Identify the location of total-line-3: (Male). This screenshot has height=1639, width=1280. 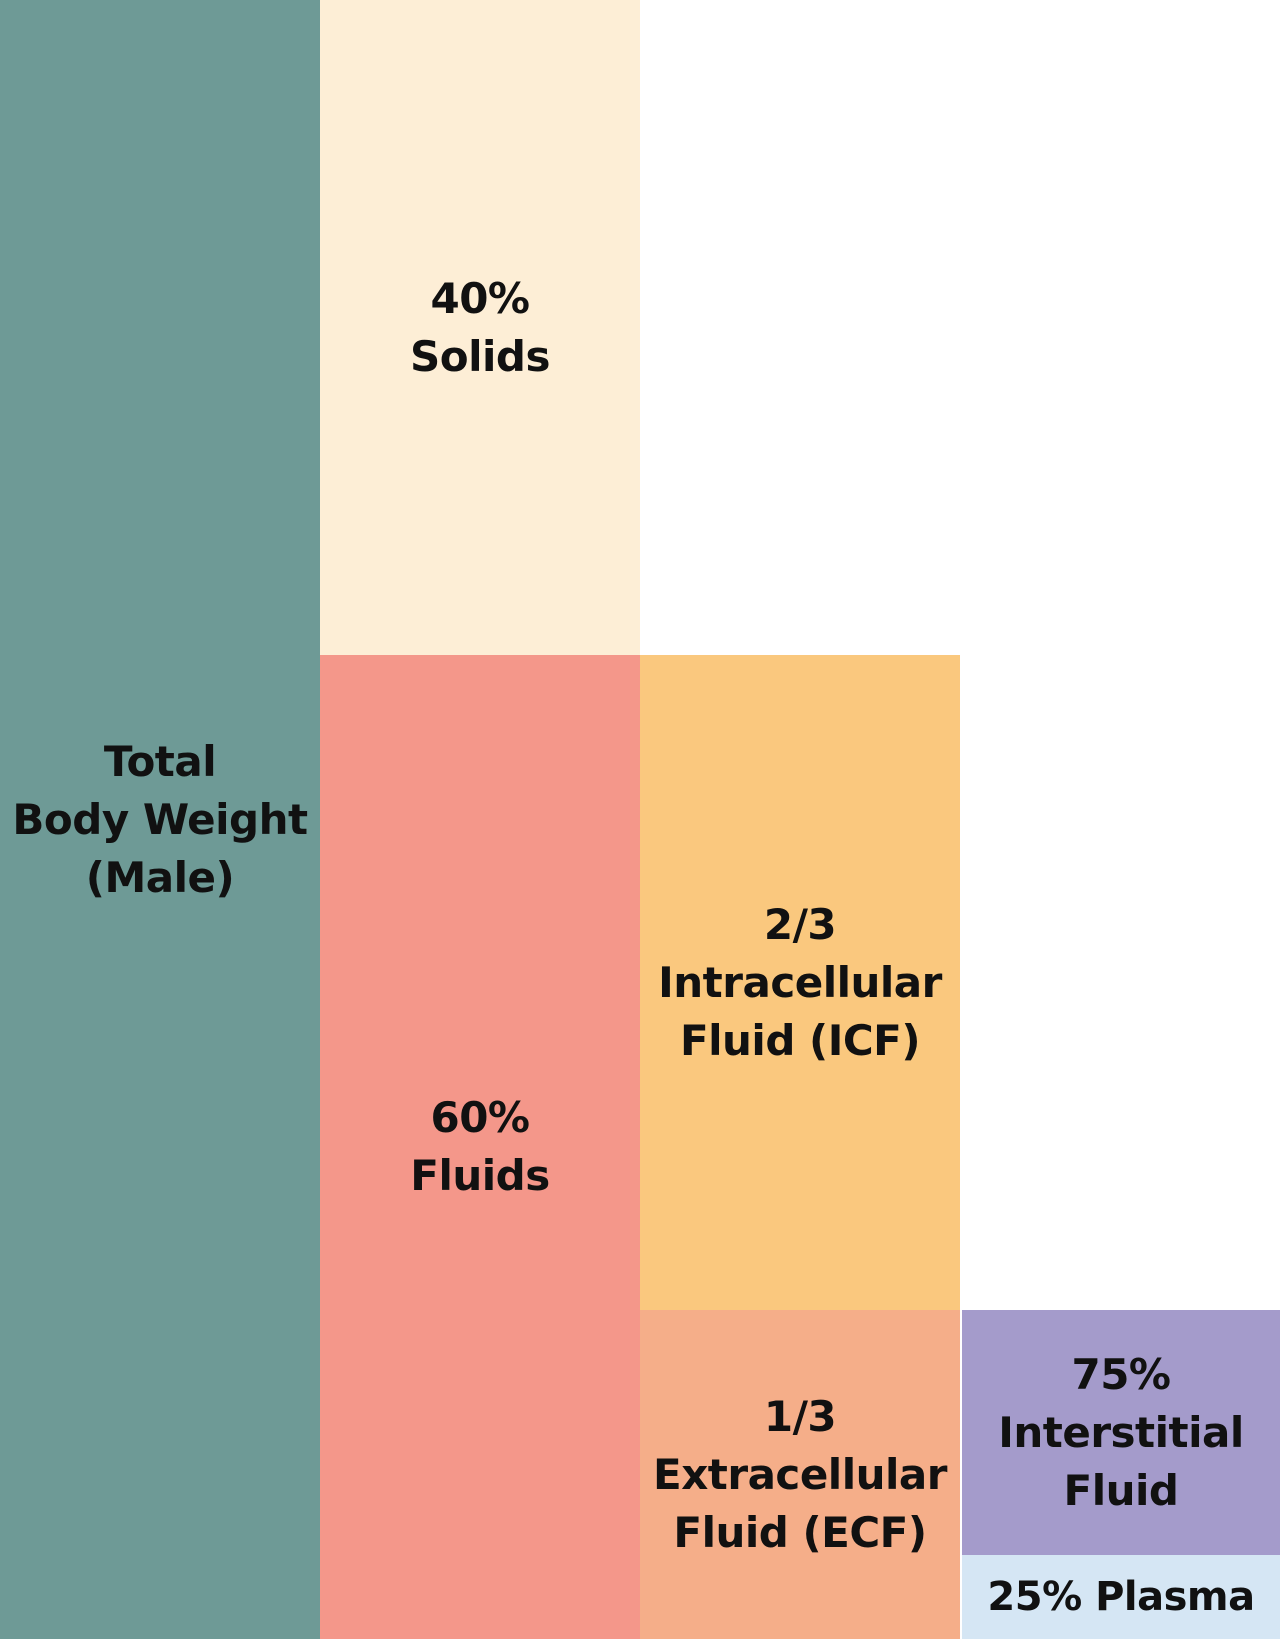
(160, 877).